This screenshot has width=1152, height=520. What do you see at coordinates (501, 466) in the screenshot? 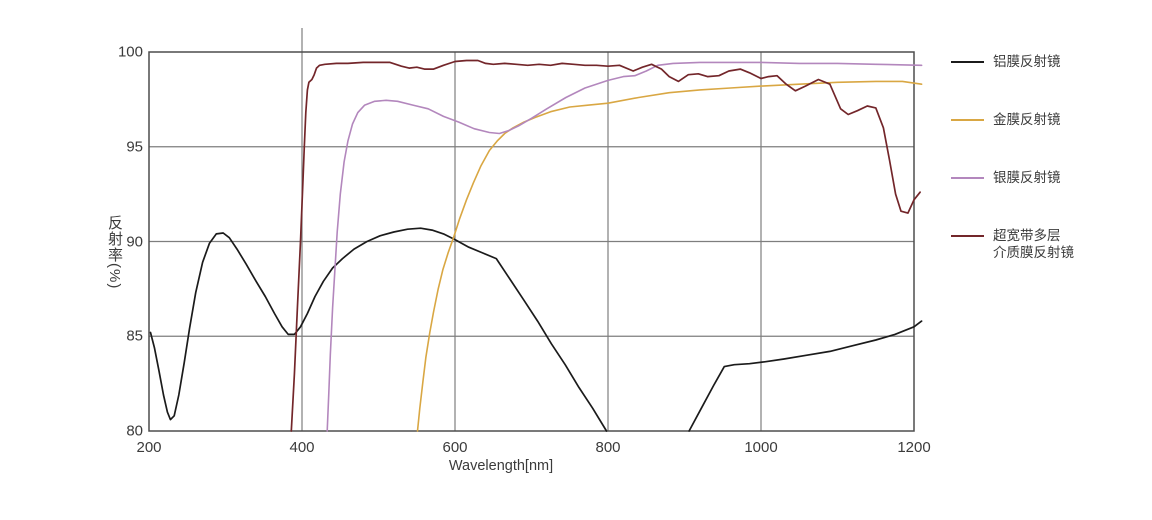
I see `x-axis-title: Wavelength[nm]` at bounding box center [501, 466].